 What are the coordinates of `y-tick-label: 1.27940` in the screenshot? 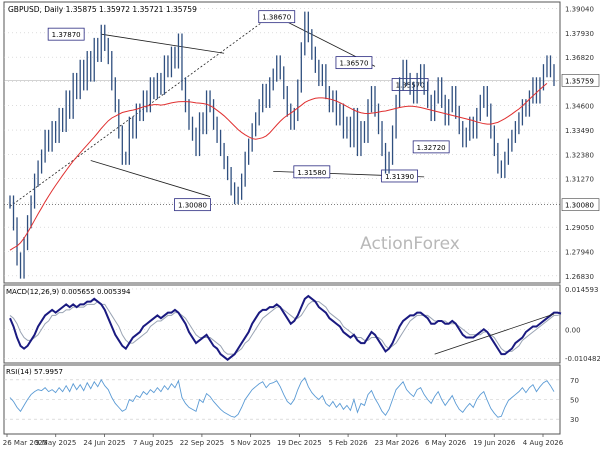 It's located at (579, 252).